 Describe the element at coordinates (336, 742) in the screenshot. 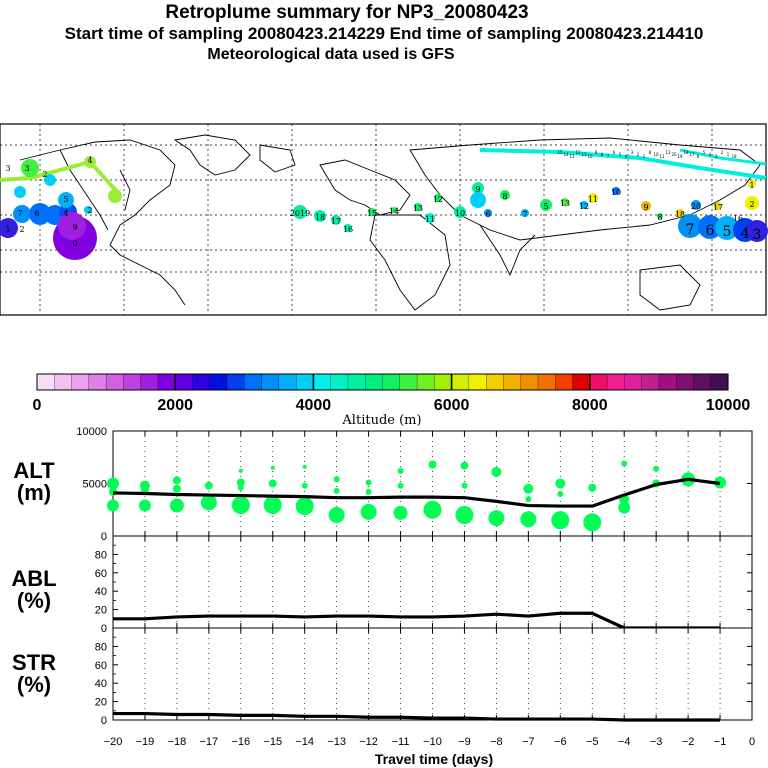

I see `x-tick-label: −13` at that location.